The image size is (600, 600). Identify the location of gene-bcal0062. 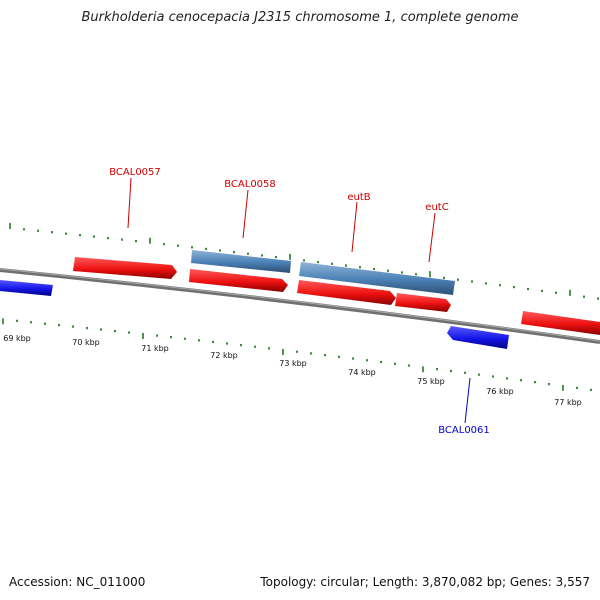
(560, 323).